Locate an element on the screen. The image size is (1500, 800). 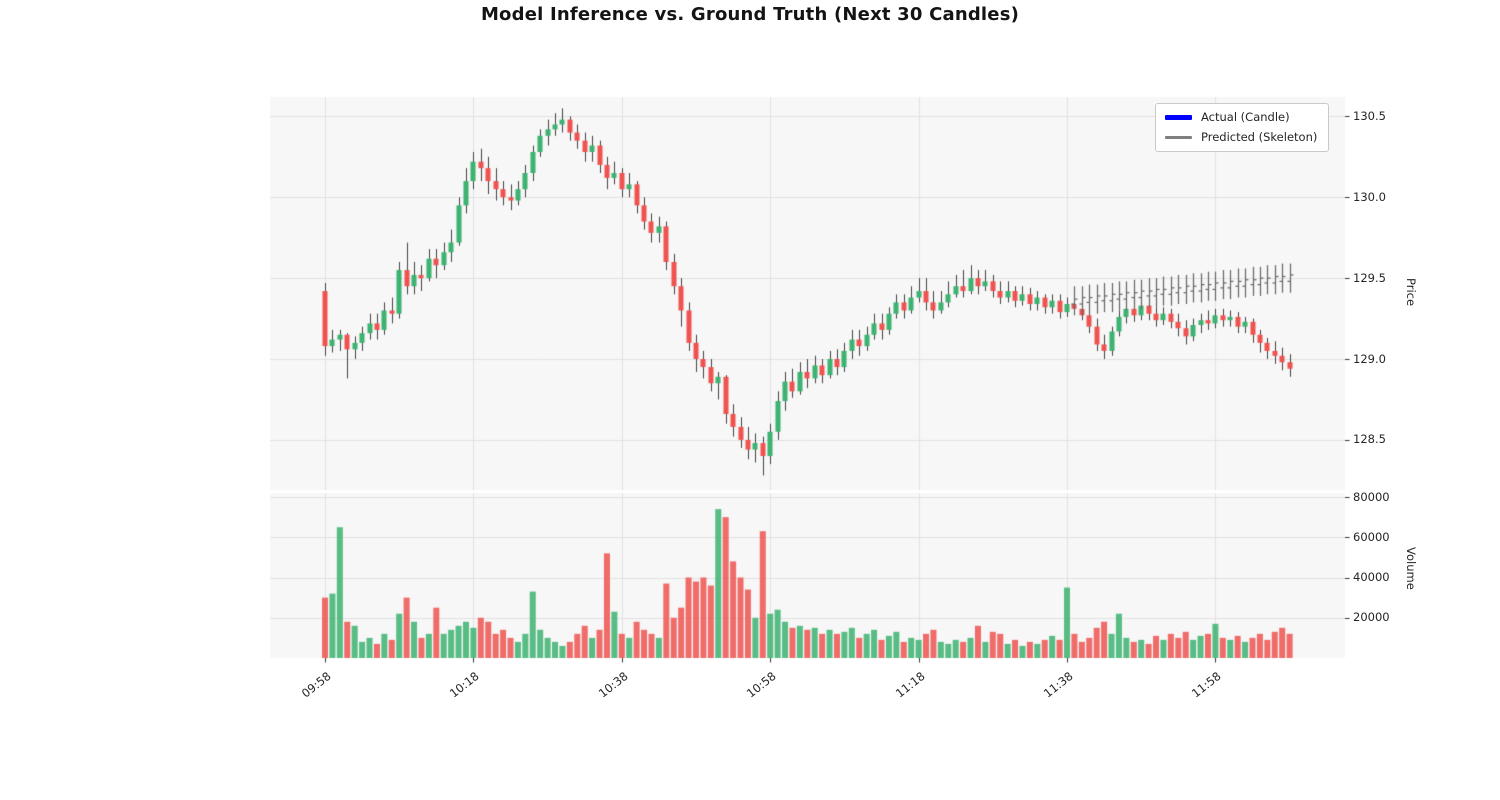
volume-tick-label: 40000 is located at coordinates (1371, 577).